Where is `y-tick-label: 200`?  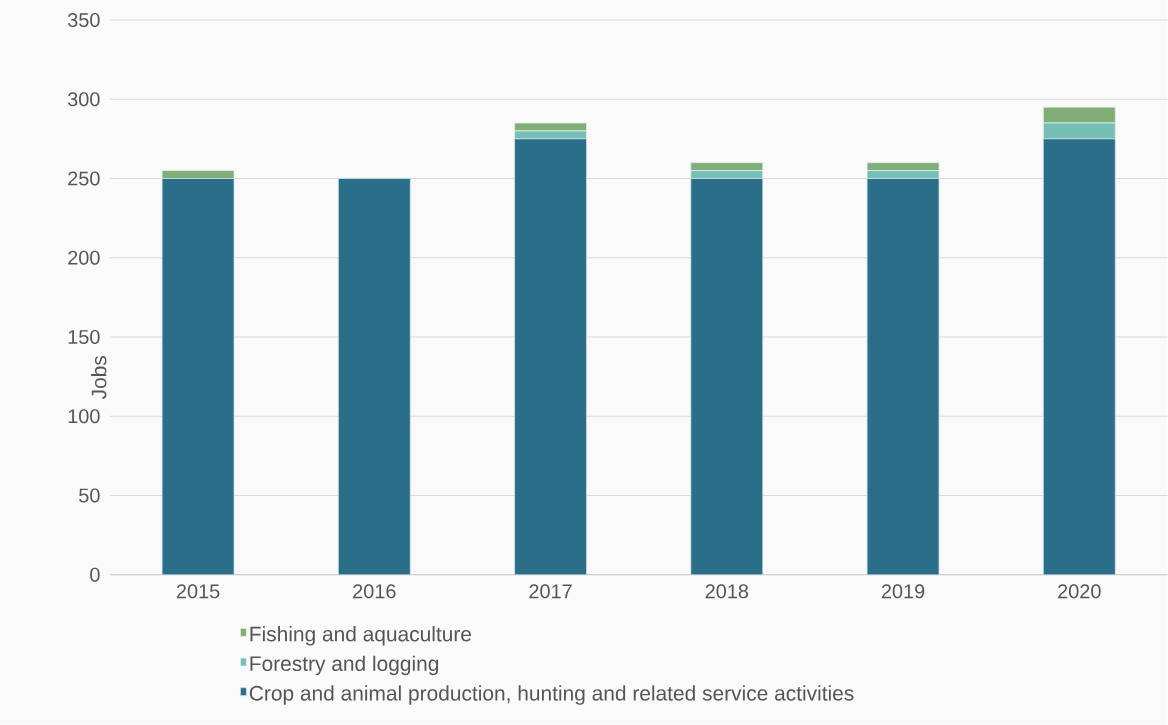
y-tick-label: 200 is located at coordinates (84, 257).